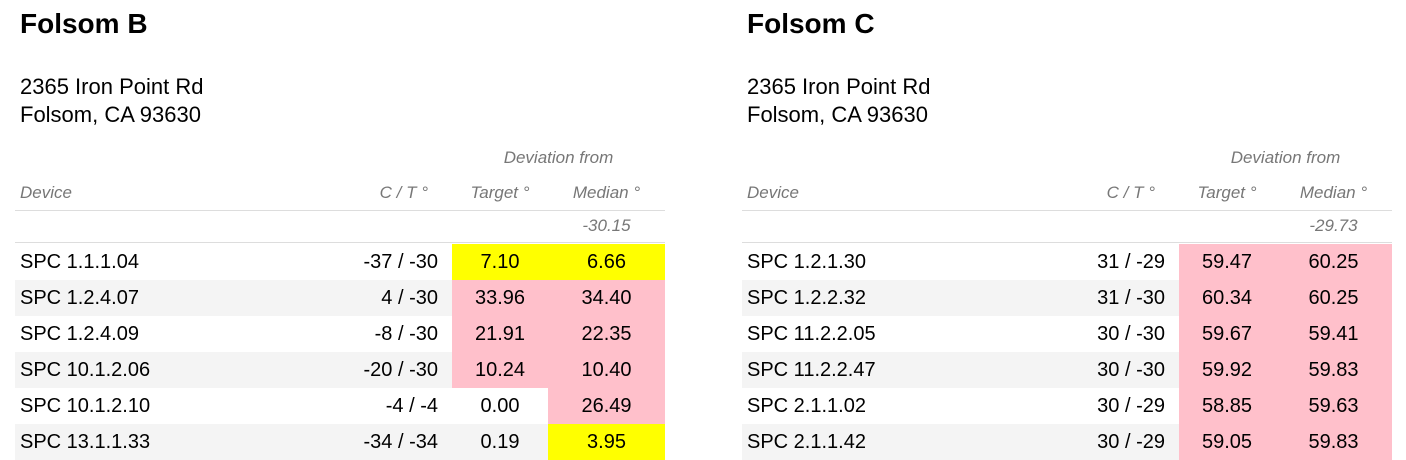 The image size is (1406, 460). Describe the element at coordinates (340, 298) in the screenshot. I see `table-row: SPC 1.2.4.07 4 / -30 33.96 34.40` at that location.